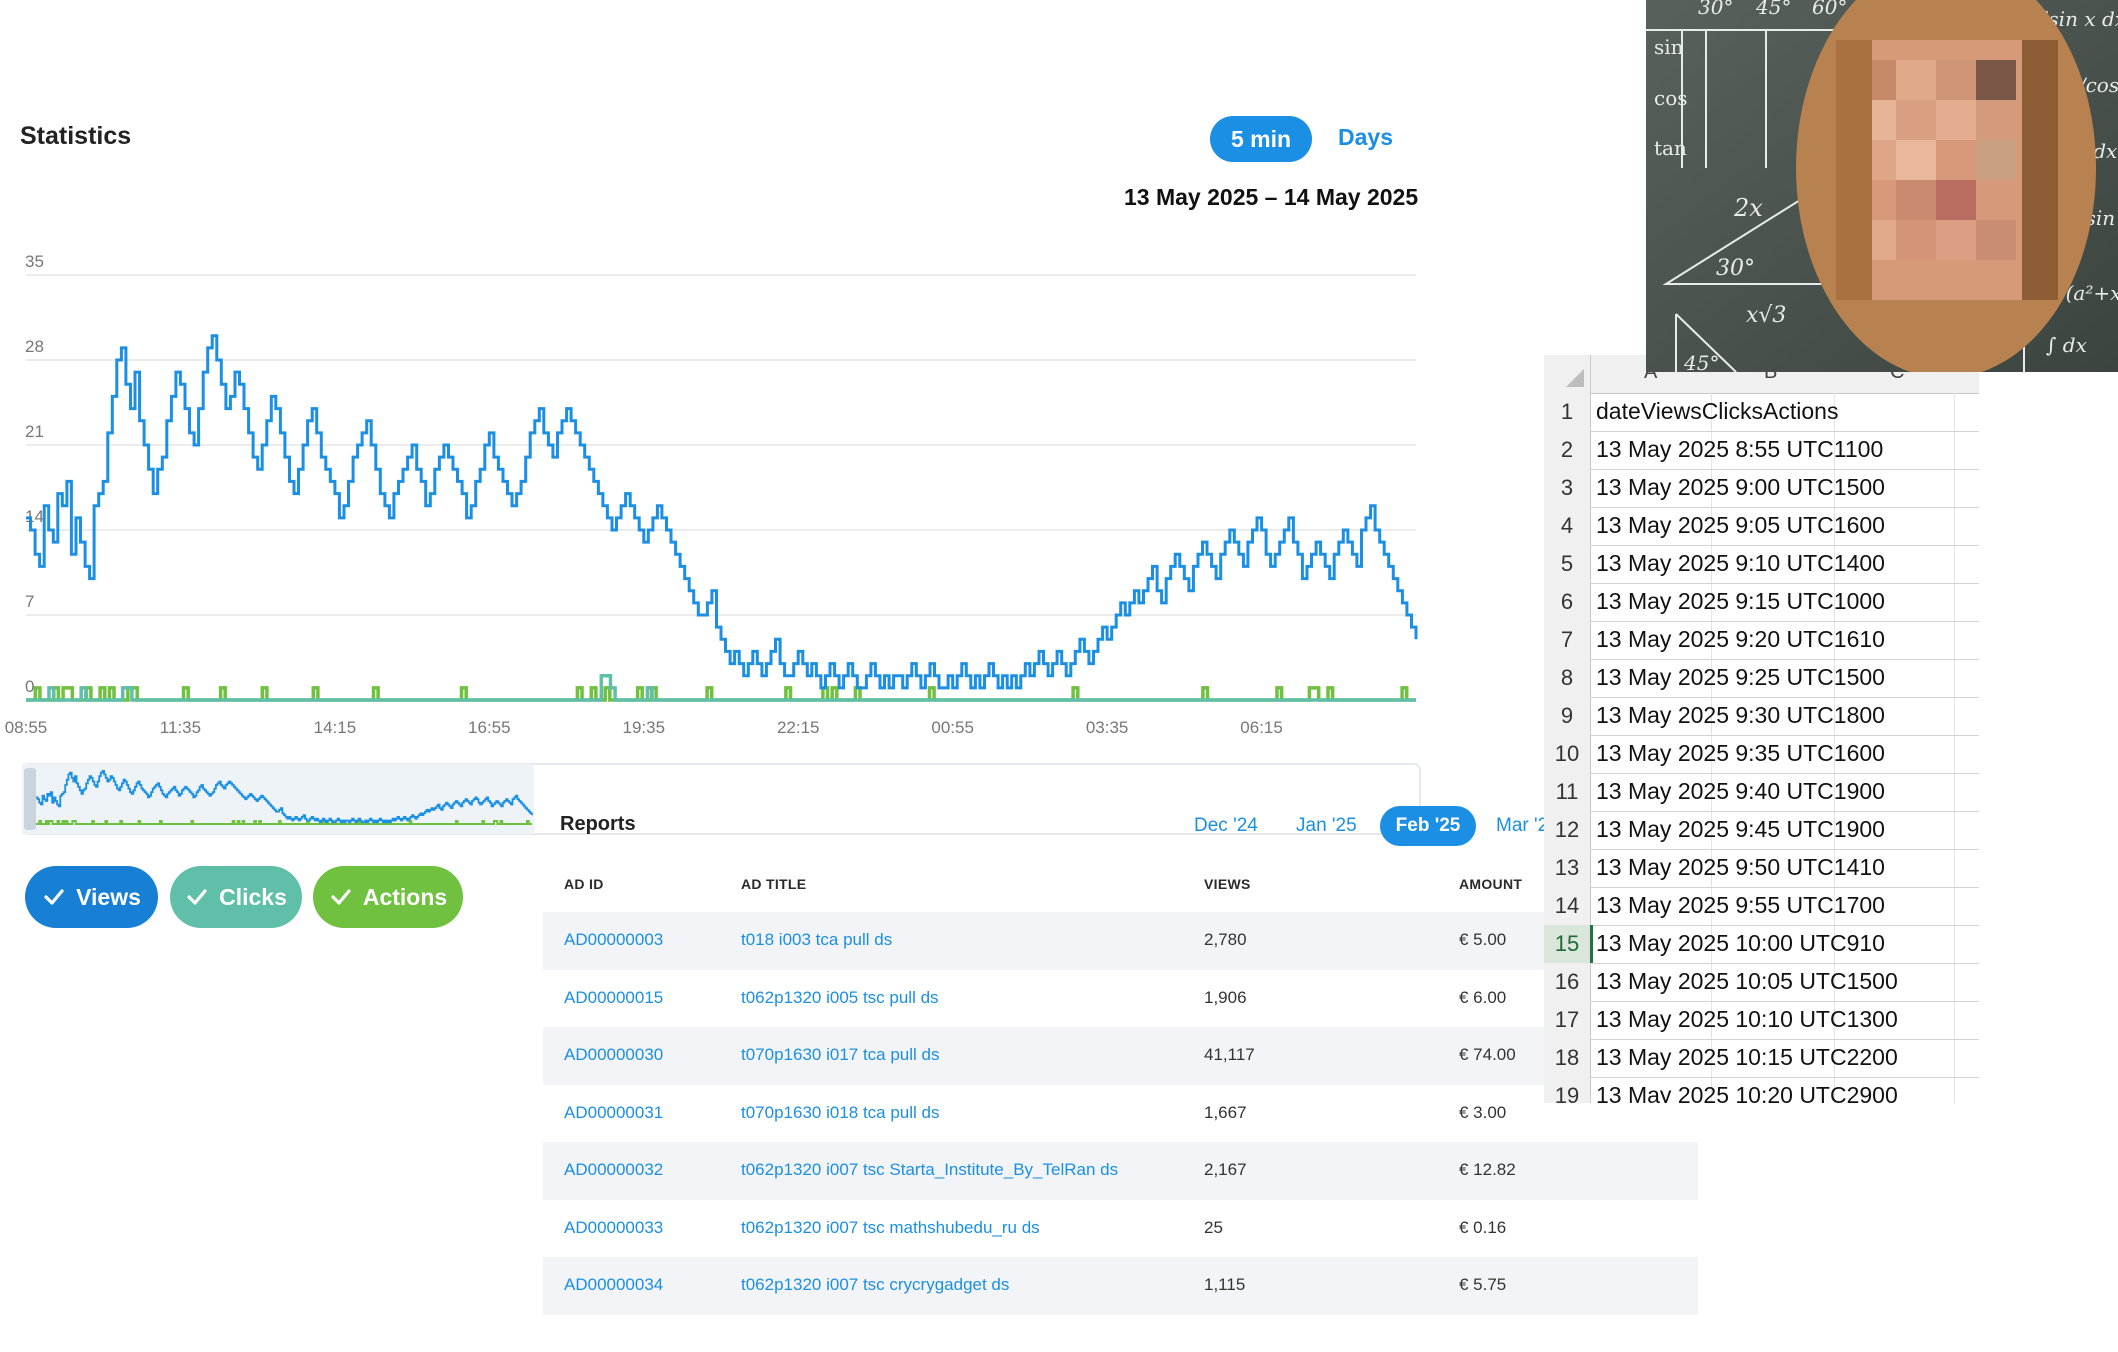  I want to click on grid-line, so click(1954, 748).